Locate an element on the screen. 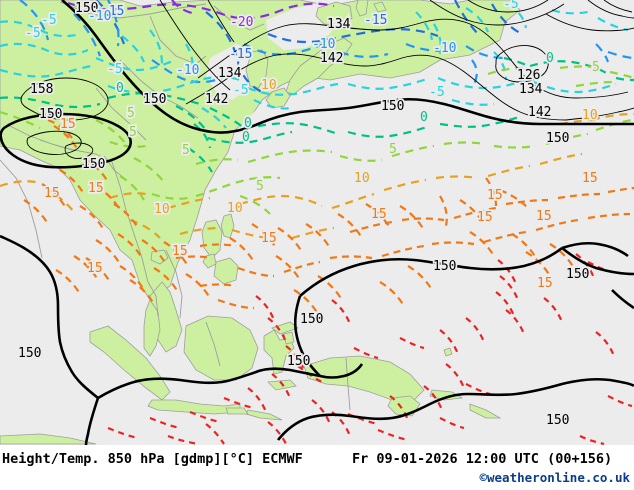 Image resolution: width=634 pixels, height=490 pixels. border-china-inner is located at coordinates (159, 89).